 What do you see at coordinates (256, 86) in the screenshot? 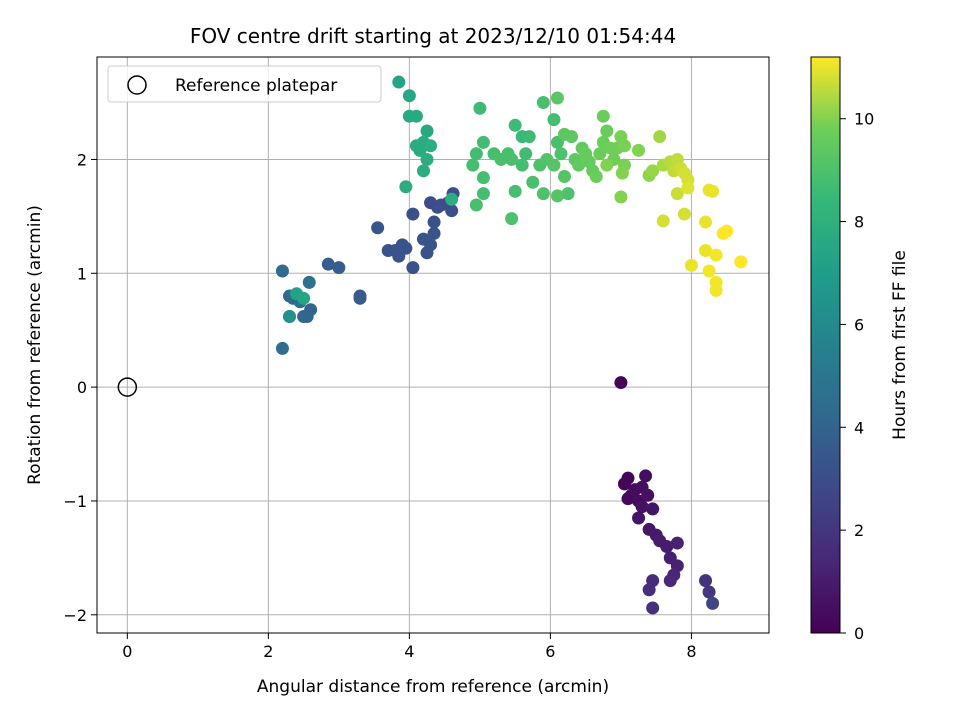
I see `legend-label: Reference platepar` at bounding box center [256, 86].